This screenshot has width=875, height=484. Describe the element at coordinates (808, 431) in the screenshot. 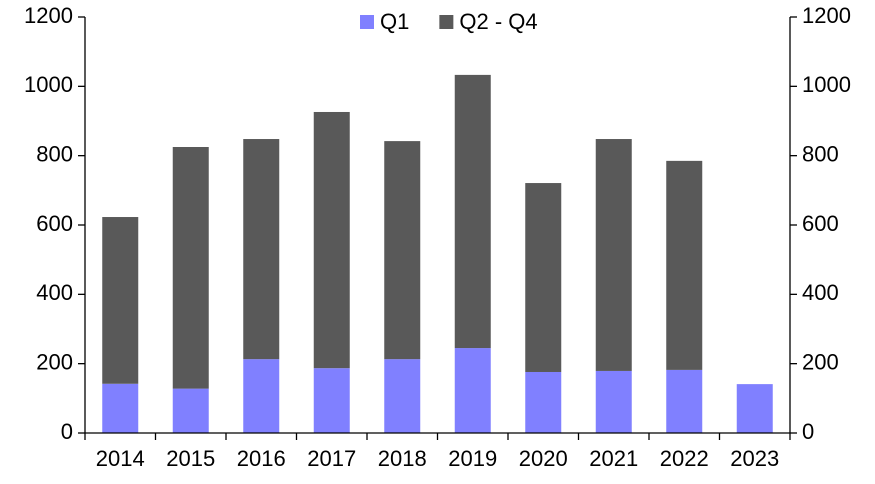

I see `y2-tick-label: 0` at that location.